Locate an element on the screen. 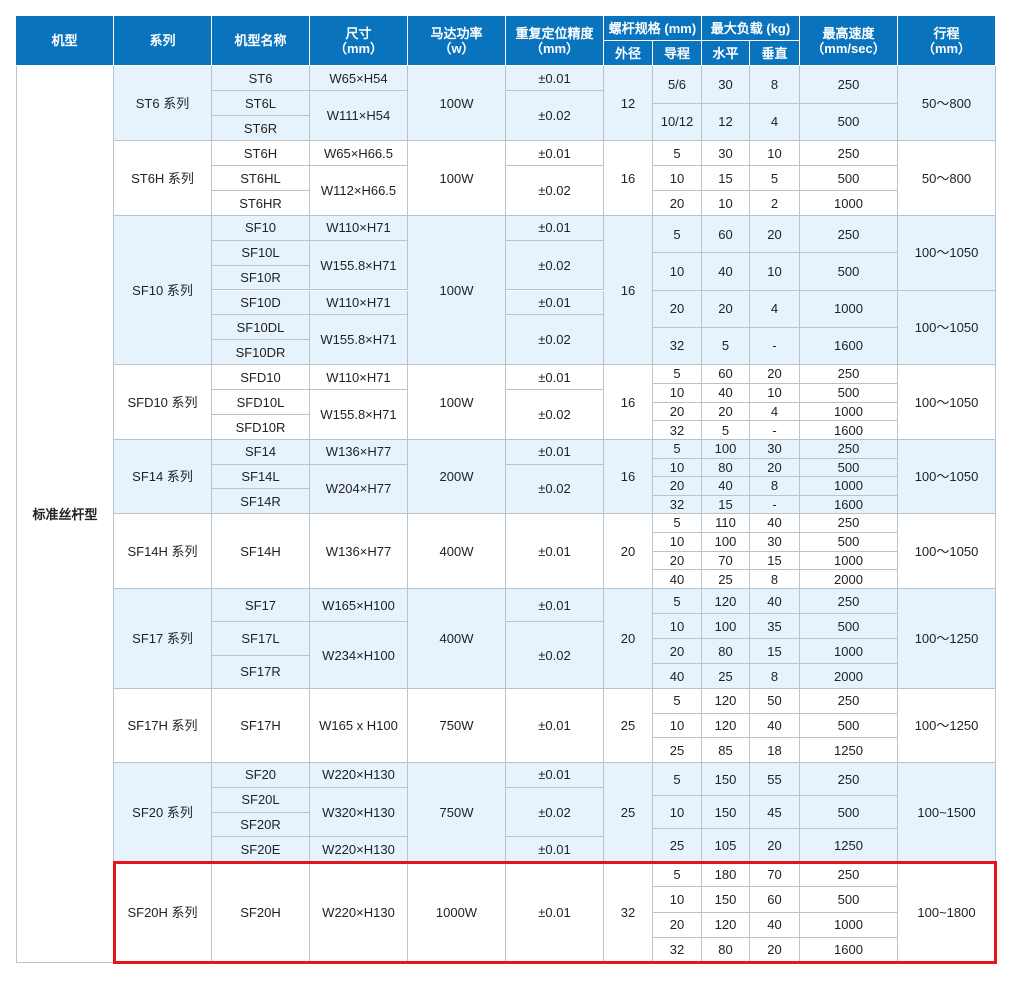 Image resolution: width=1013 pixels, height=981 pixels. load-vertical: 15 is located at coordinates (775, 651).